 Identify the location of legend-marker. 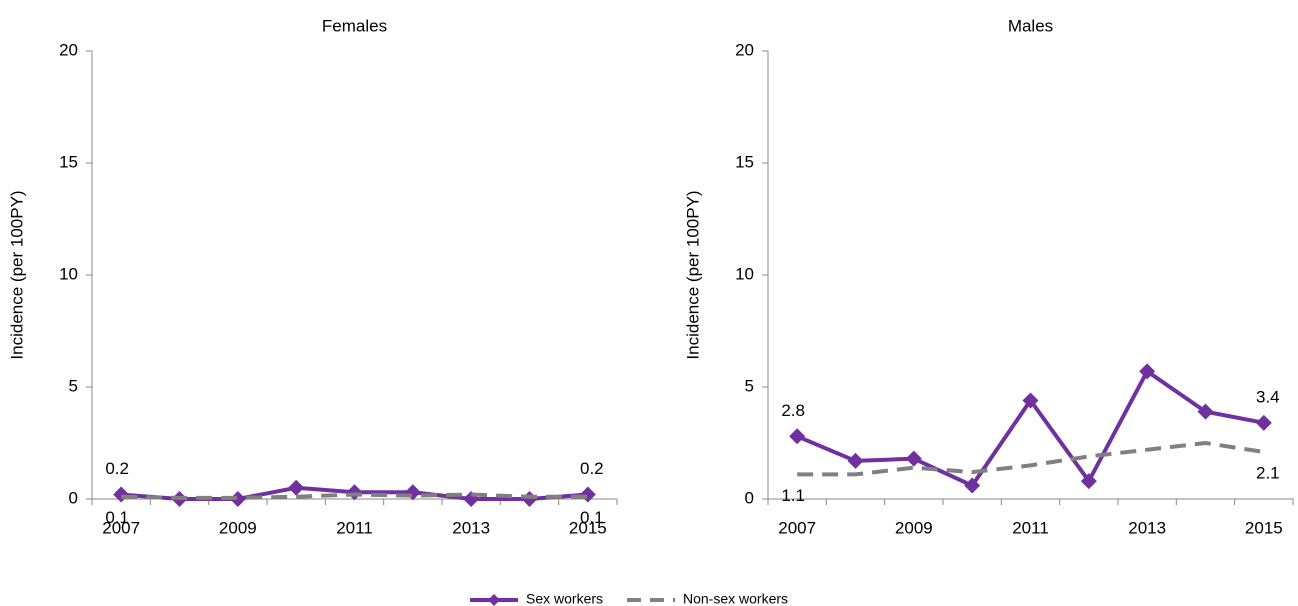
(494, 600).